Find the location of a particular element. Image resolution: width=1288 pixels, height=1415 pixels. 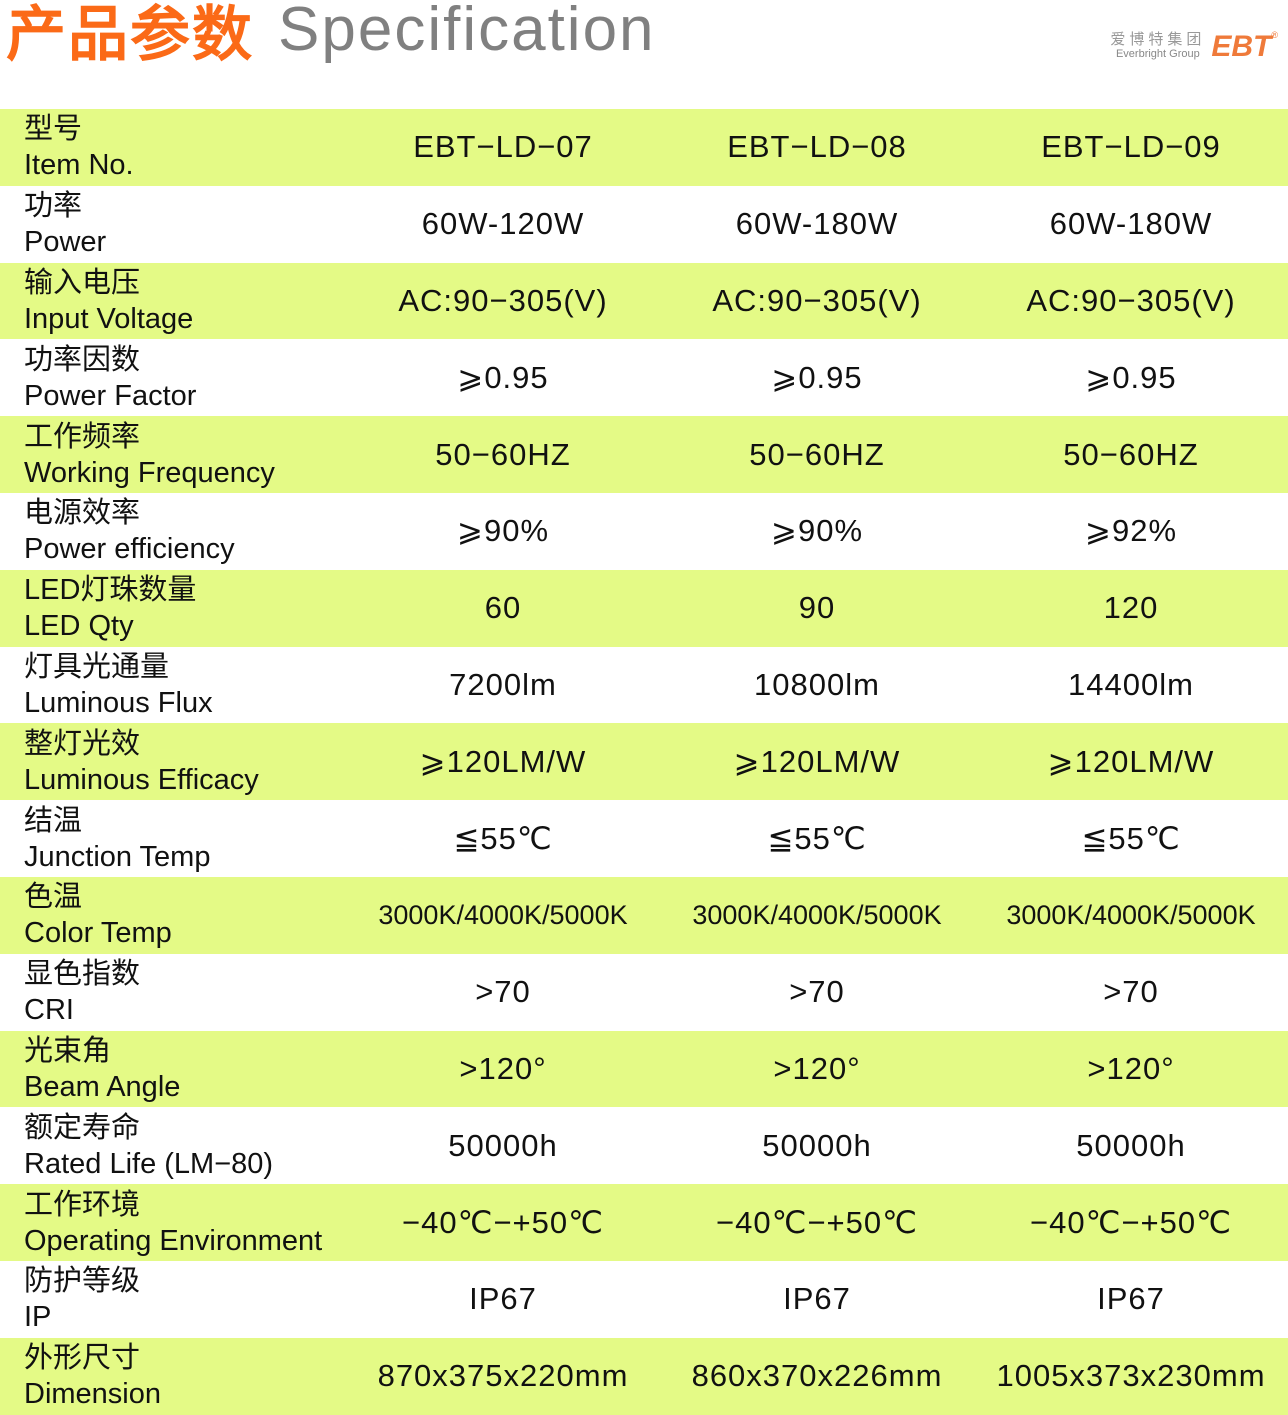

row-label: 功率 Power is located at coordinates (173, 224).